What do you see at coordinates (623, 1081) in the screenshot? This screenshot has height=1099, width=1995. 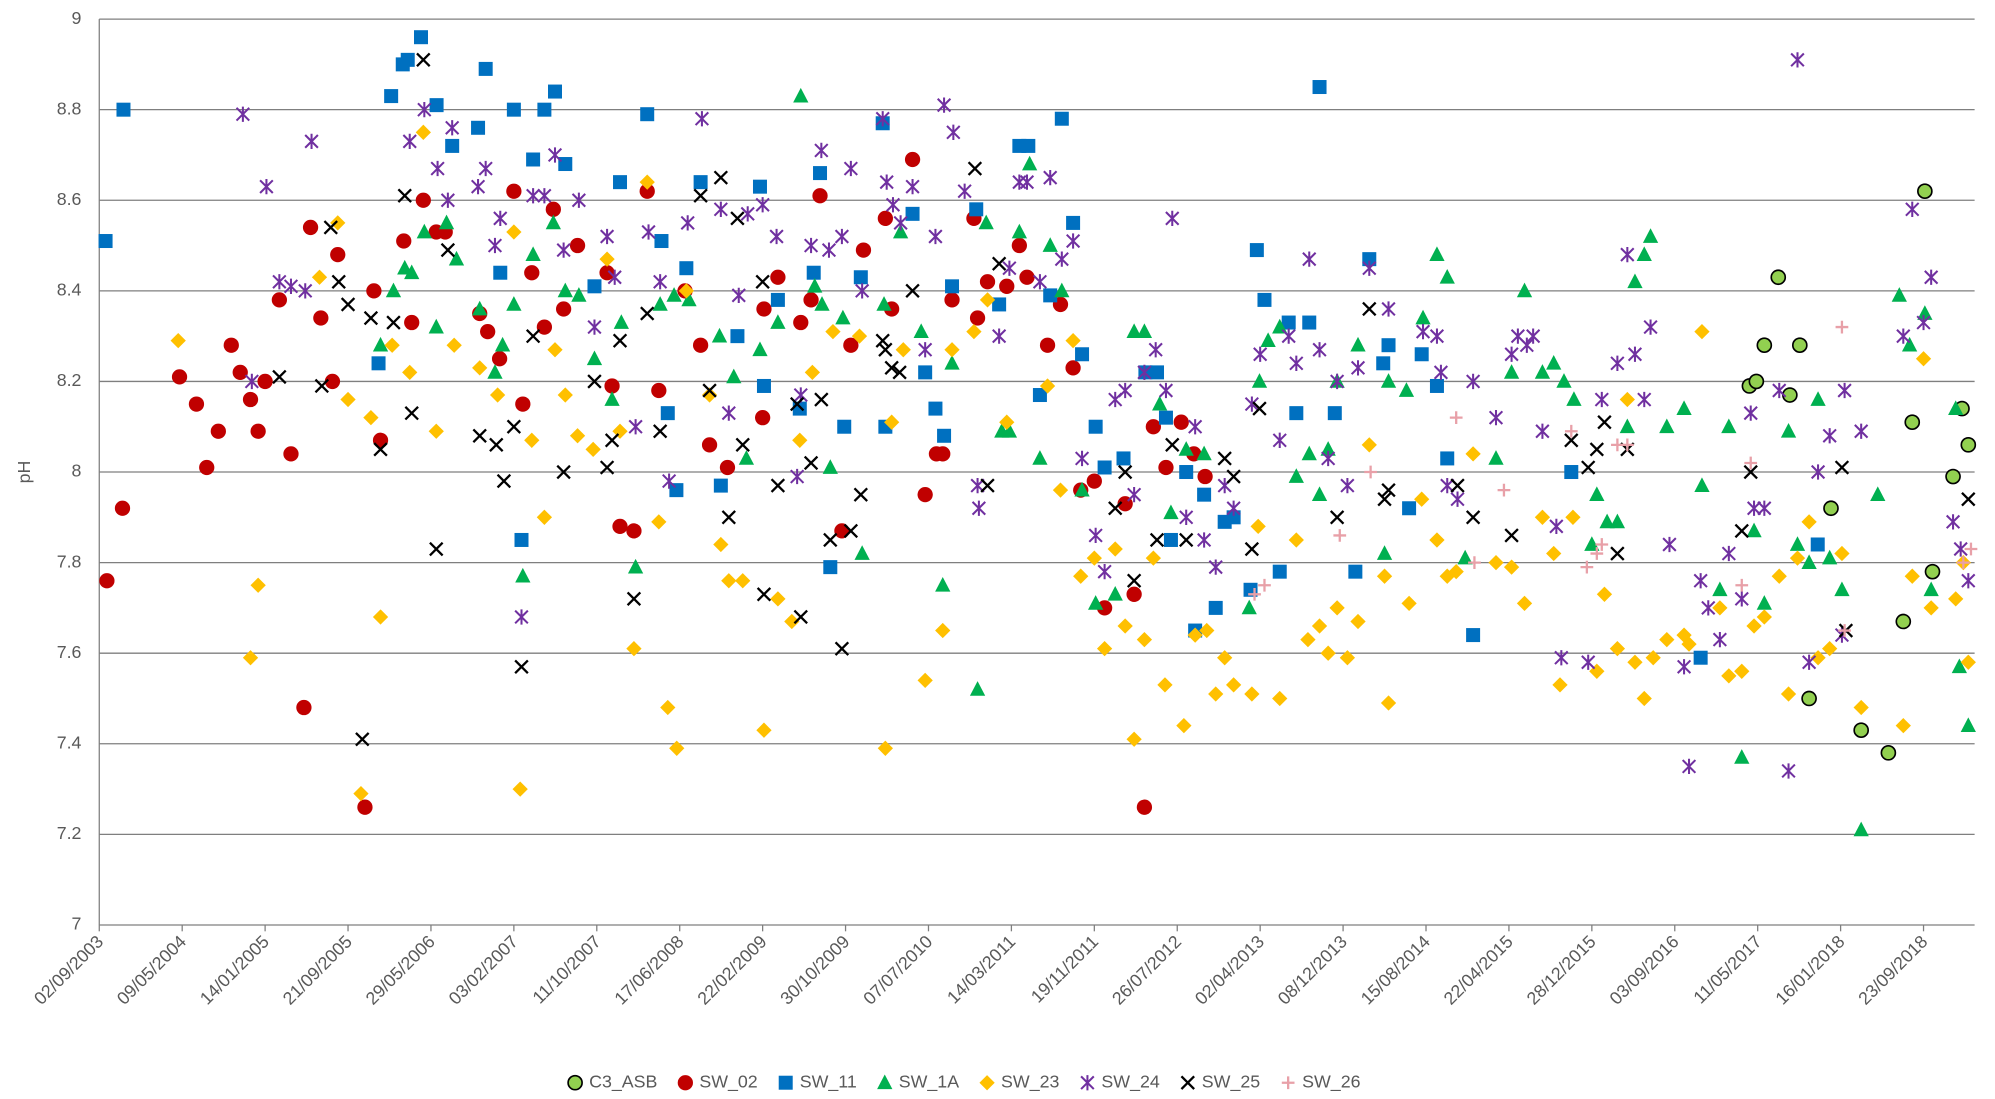 I see `legend-label: C3_ASB` at bounding box center [623, 1081].